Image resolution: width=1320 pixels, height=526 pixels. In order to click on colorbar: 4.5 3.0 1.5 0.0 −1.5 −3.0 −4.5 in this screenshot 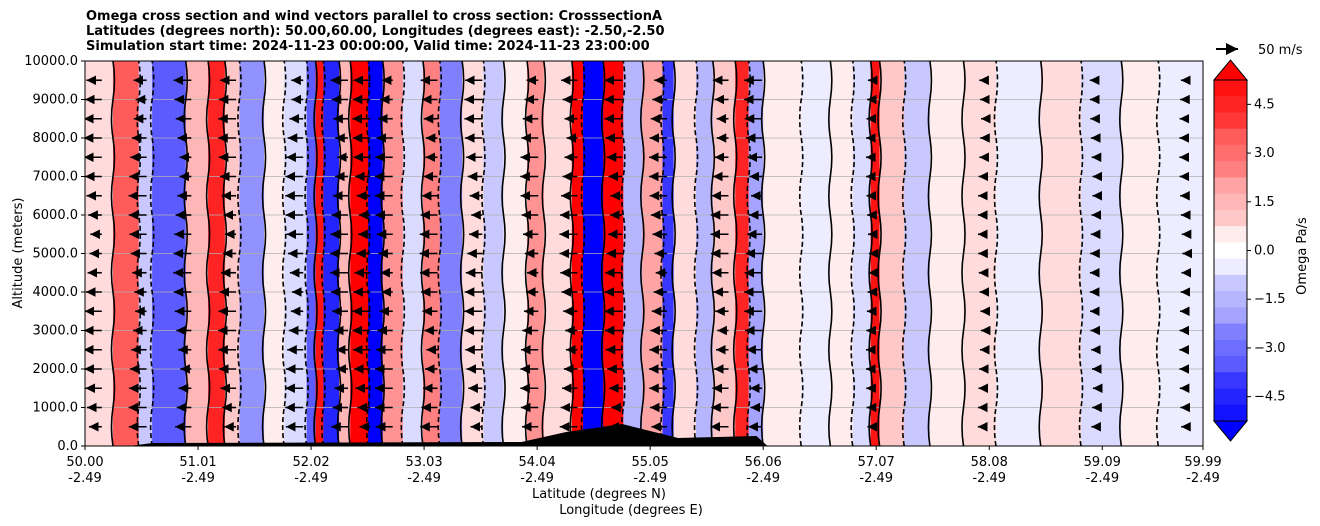, I will do `click(1249, 250)`.